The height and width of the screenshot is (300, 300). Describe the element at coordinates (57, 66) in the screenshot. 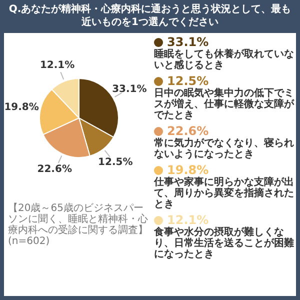

I see `data-label: 12.1%` at that location.